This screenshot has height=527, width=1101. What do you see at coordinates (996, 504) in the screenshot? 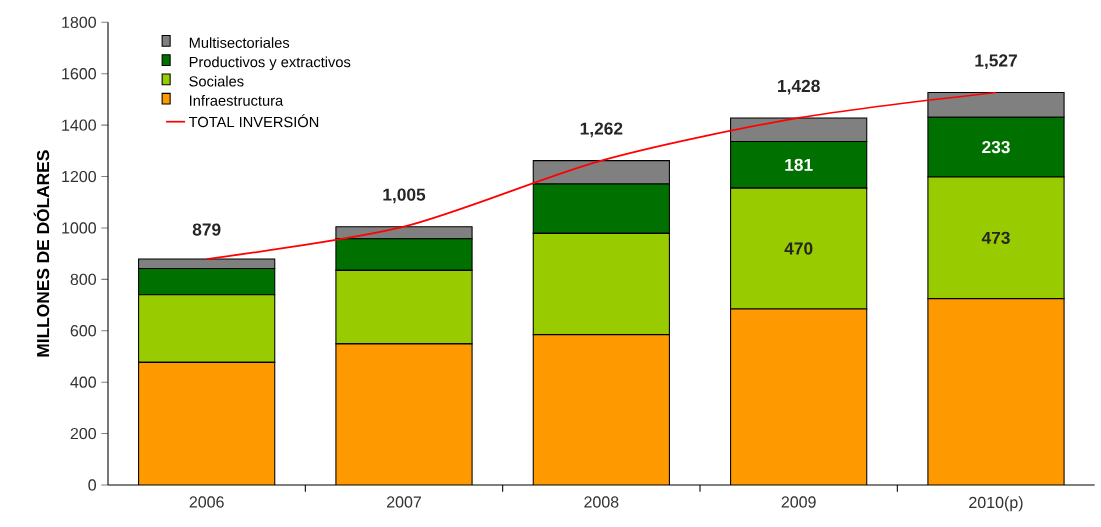
I see `x-tick-label: 2010(p)` at bounding box center [996, 504].